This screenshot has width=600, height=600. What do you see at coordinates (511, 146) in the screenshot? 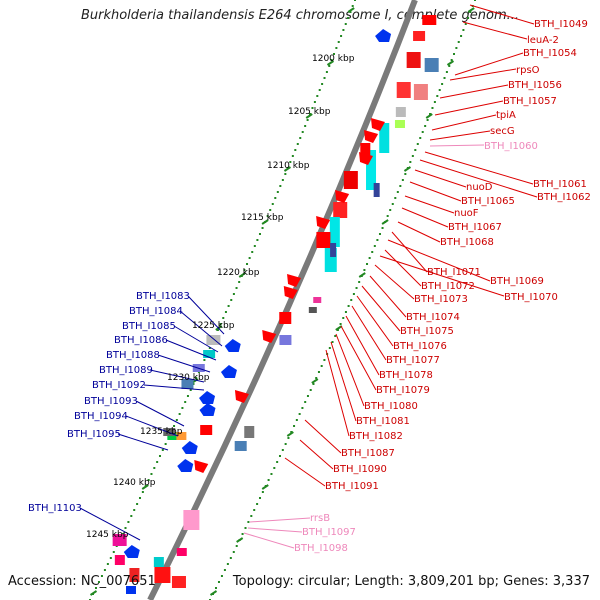
I see `rna-label: BTH_I1060` at bounding box center [511, 146].